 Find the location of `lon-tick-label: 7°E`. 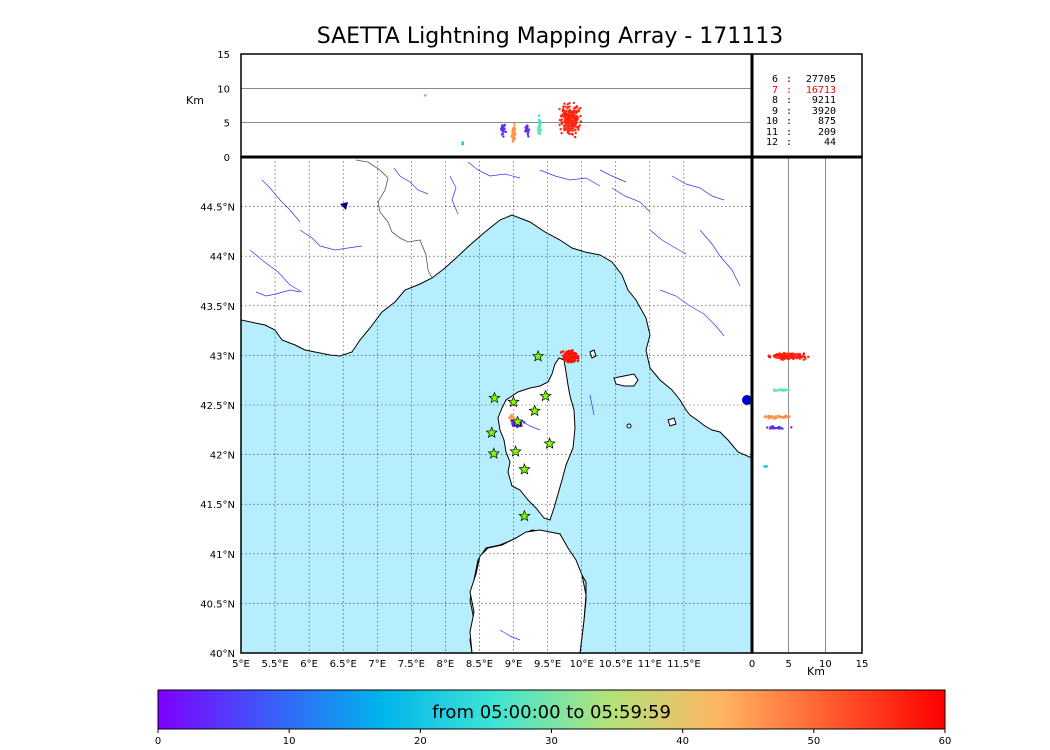

lon-tick-label: 7°E is located at coordinates (377, 664).